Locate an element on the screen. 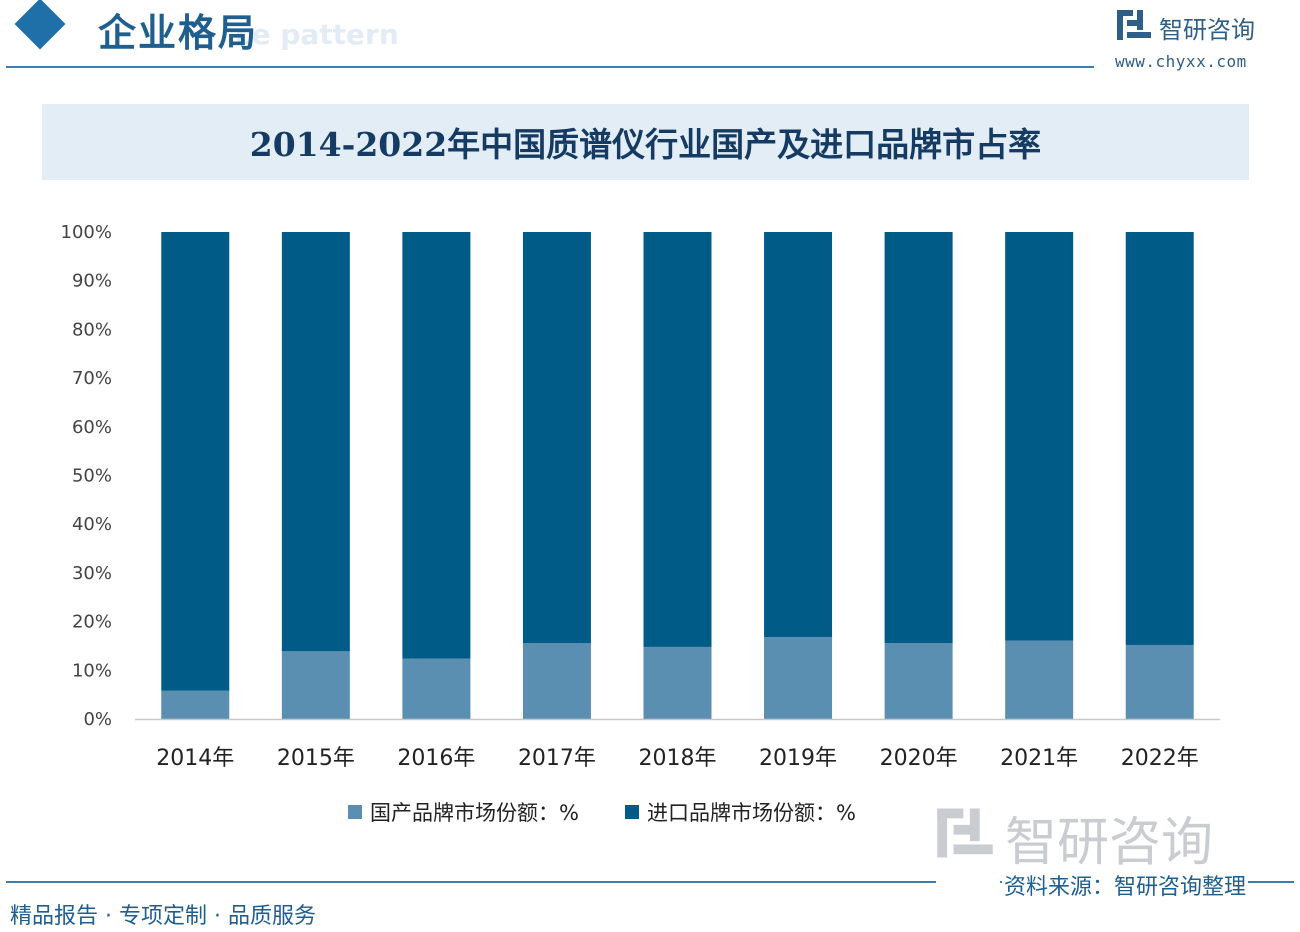  legend-label-domestic: 国产品牌市场份额：% is located at coordinates (474, 813).